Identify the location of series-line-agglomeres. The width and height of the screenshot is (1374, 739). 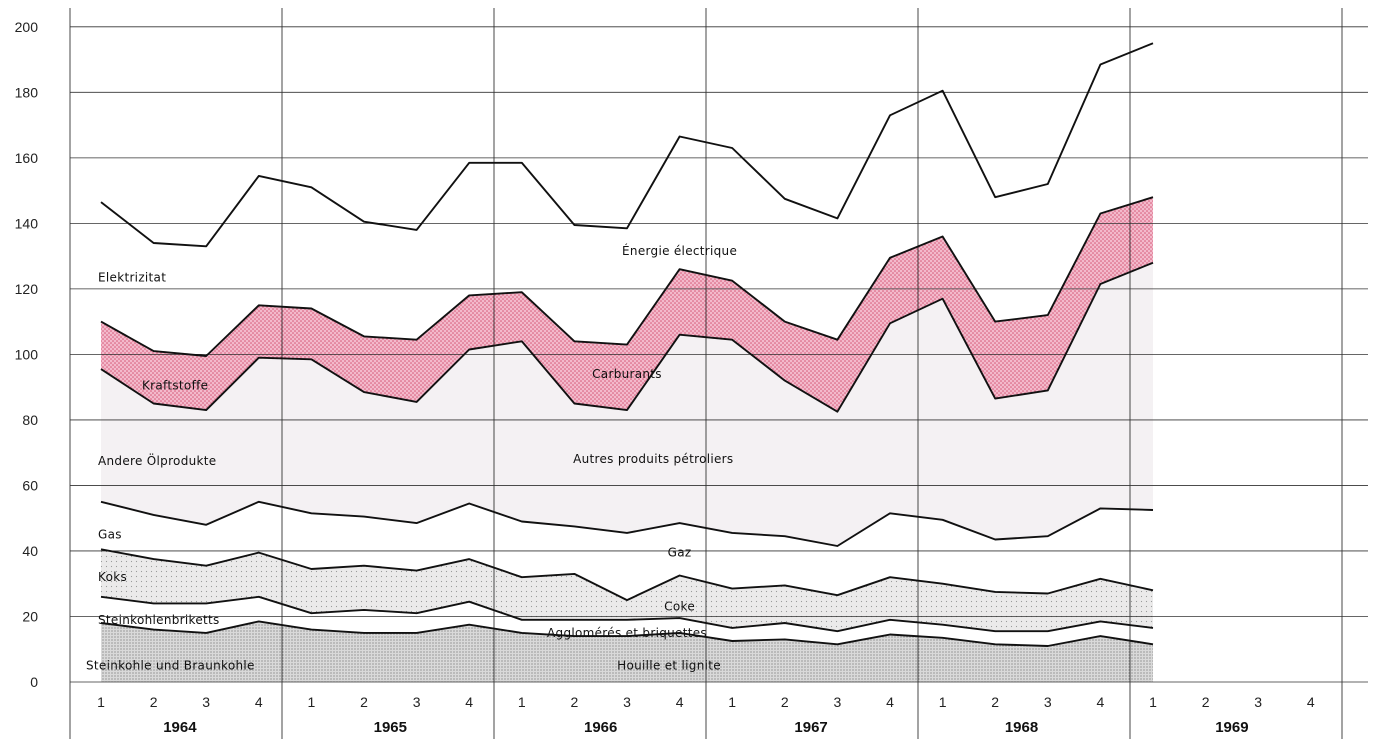
(627, 614).